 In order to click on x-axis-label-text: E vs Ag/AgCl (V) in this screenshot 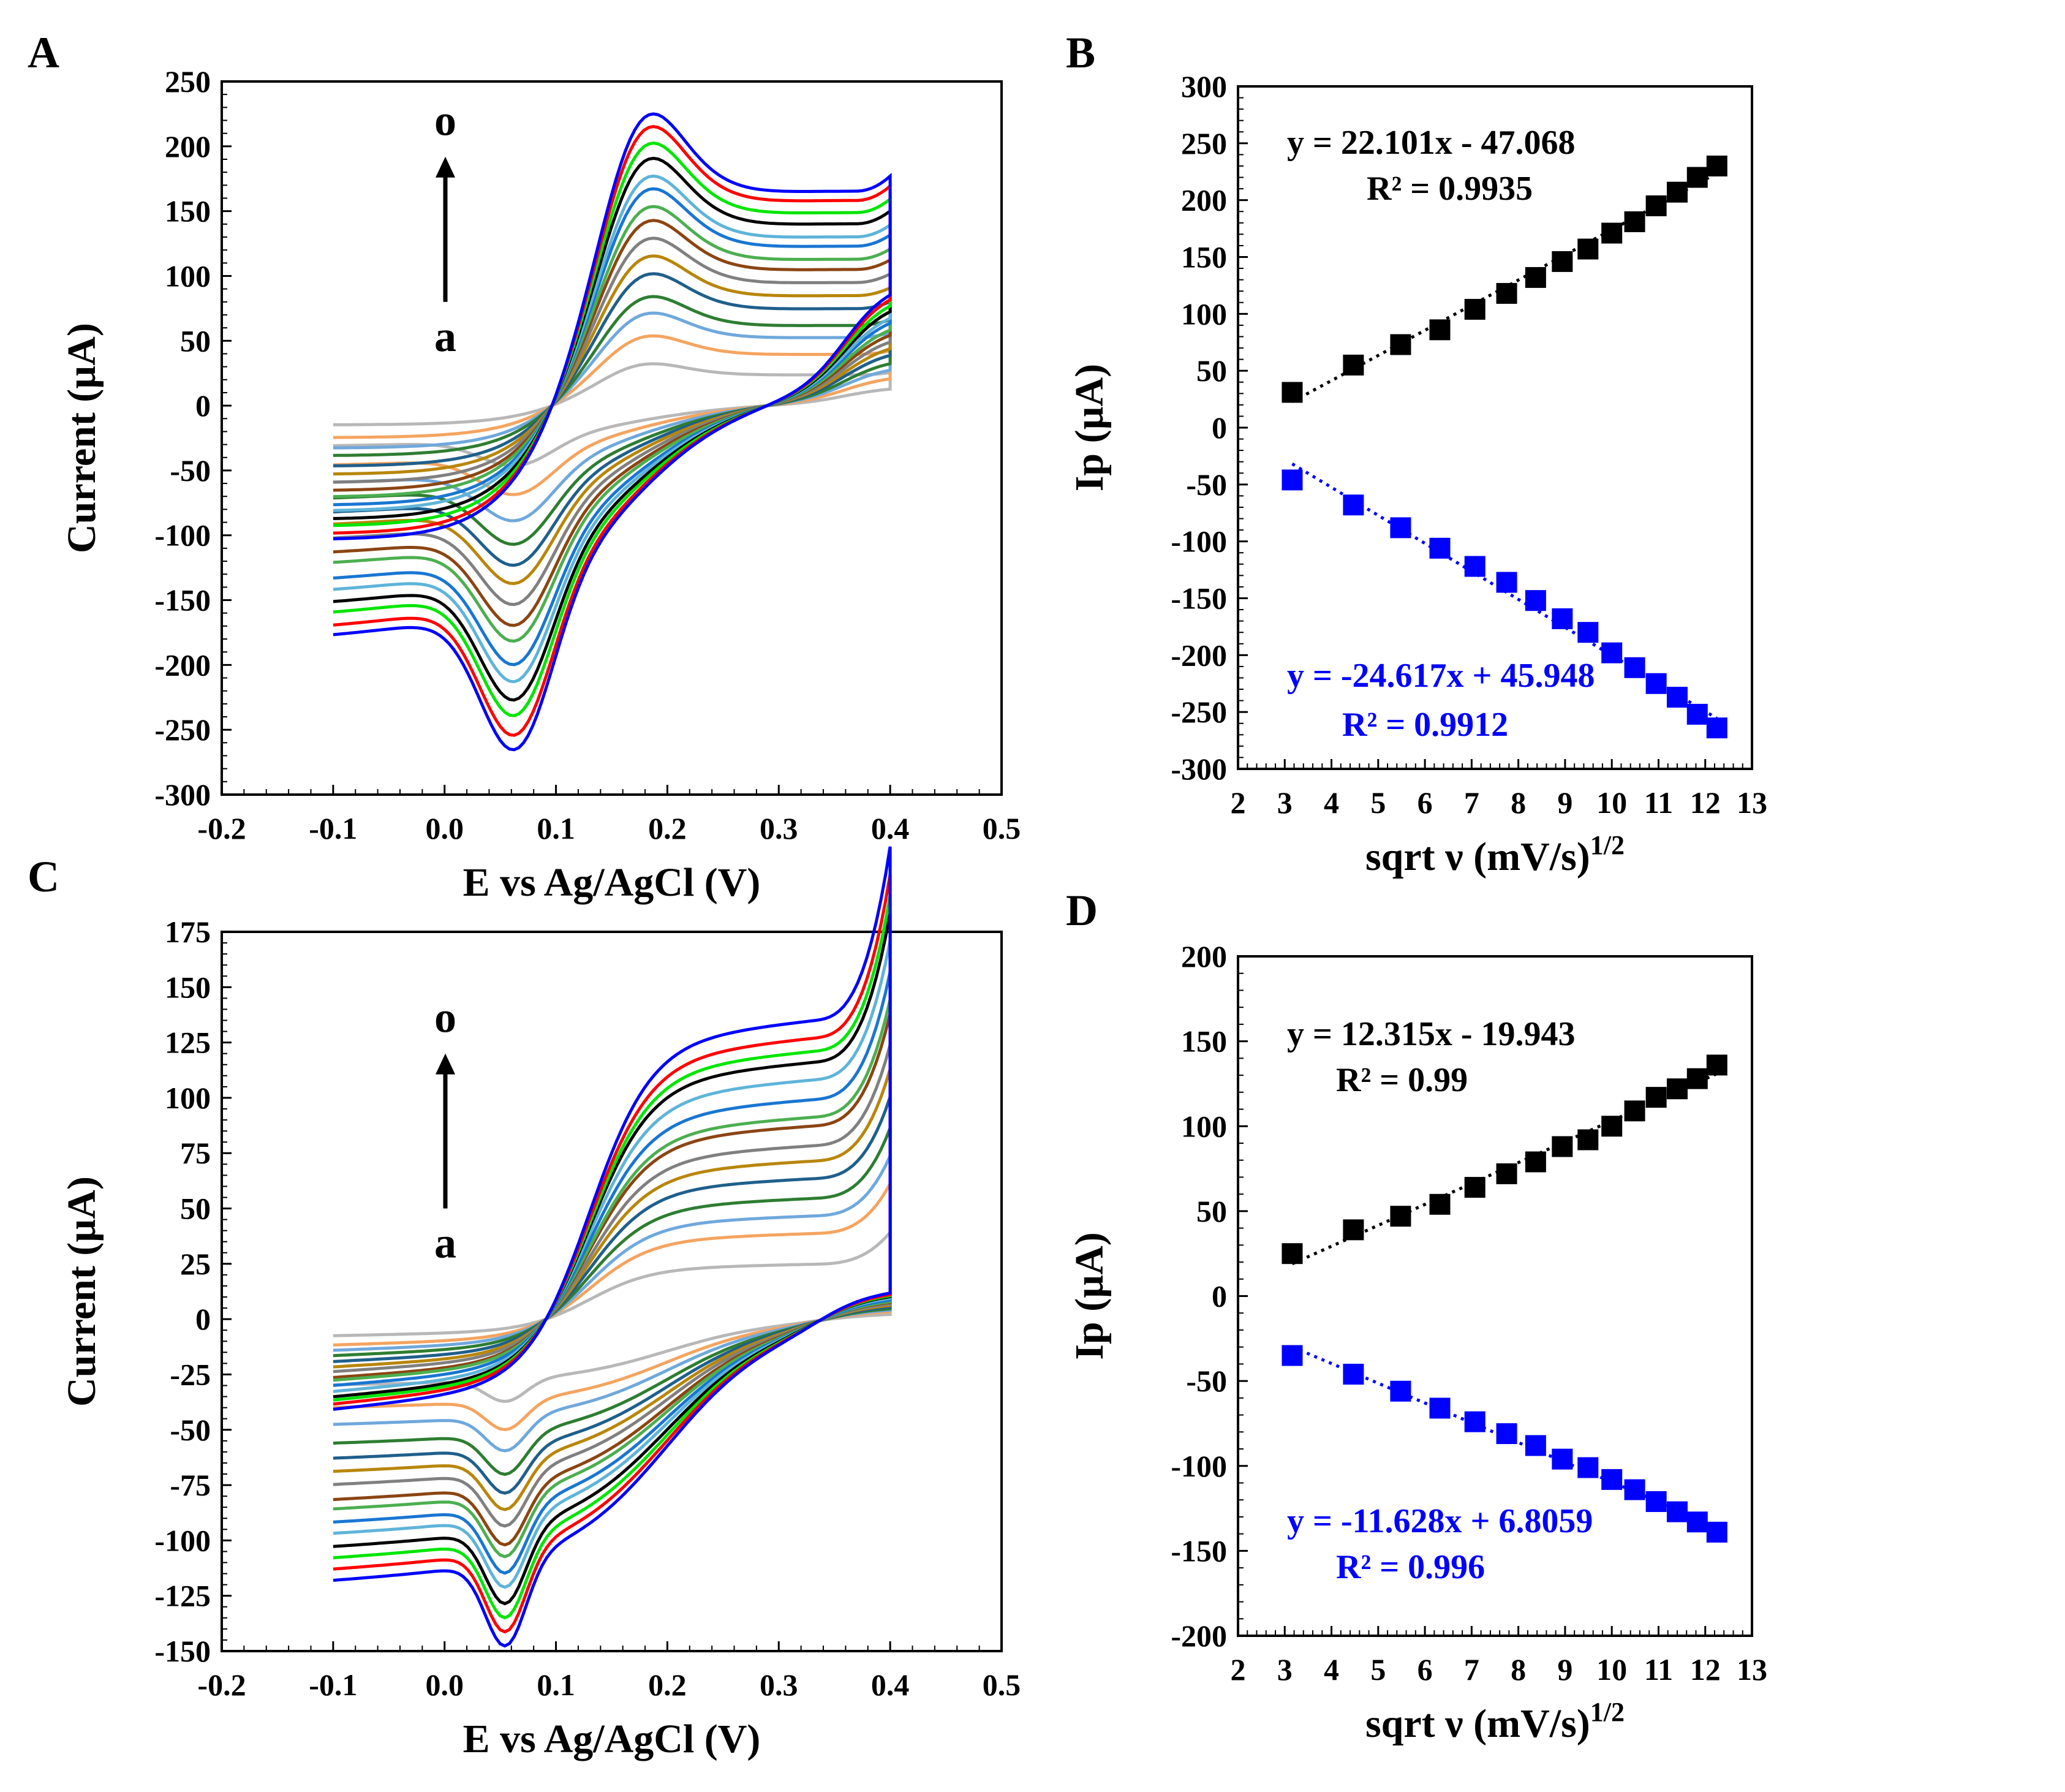, I will do `click(612, 1739)`.